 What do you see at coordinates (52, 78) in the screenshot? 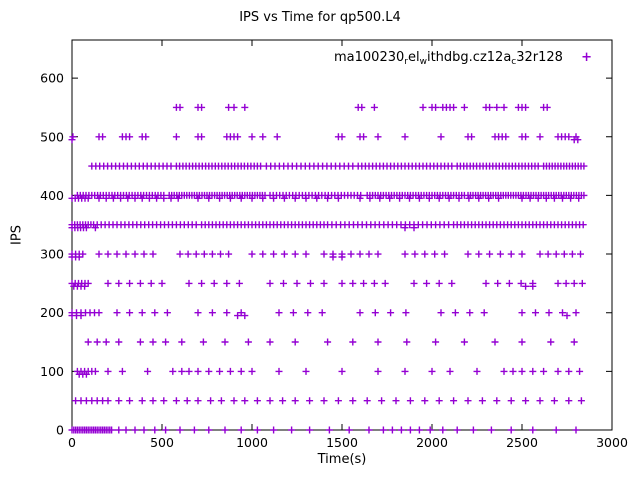
I see `y-tick-label: 600` at bounding box center [52, 78].